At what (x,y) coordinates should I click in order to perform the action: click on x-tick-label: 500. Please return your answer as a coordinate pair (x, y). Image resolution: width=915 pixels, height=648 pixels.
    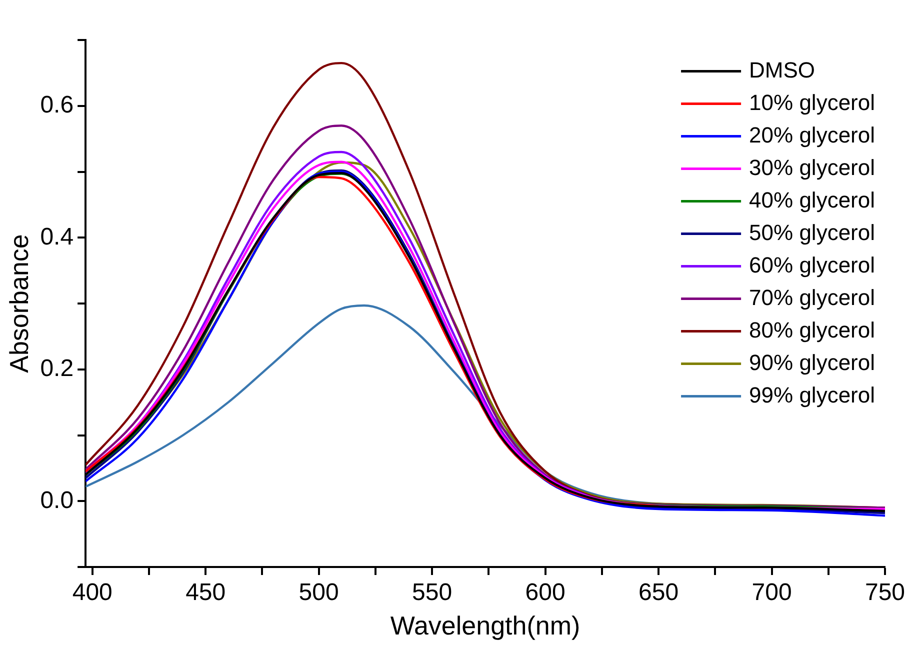
    Looking at the image, I should click on (318, 592).